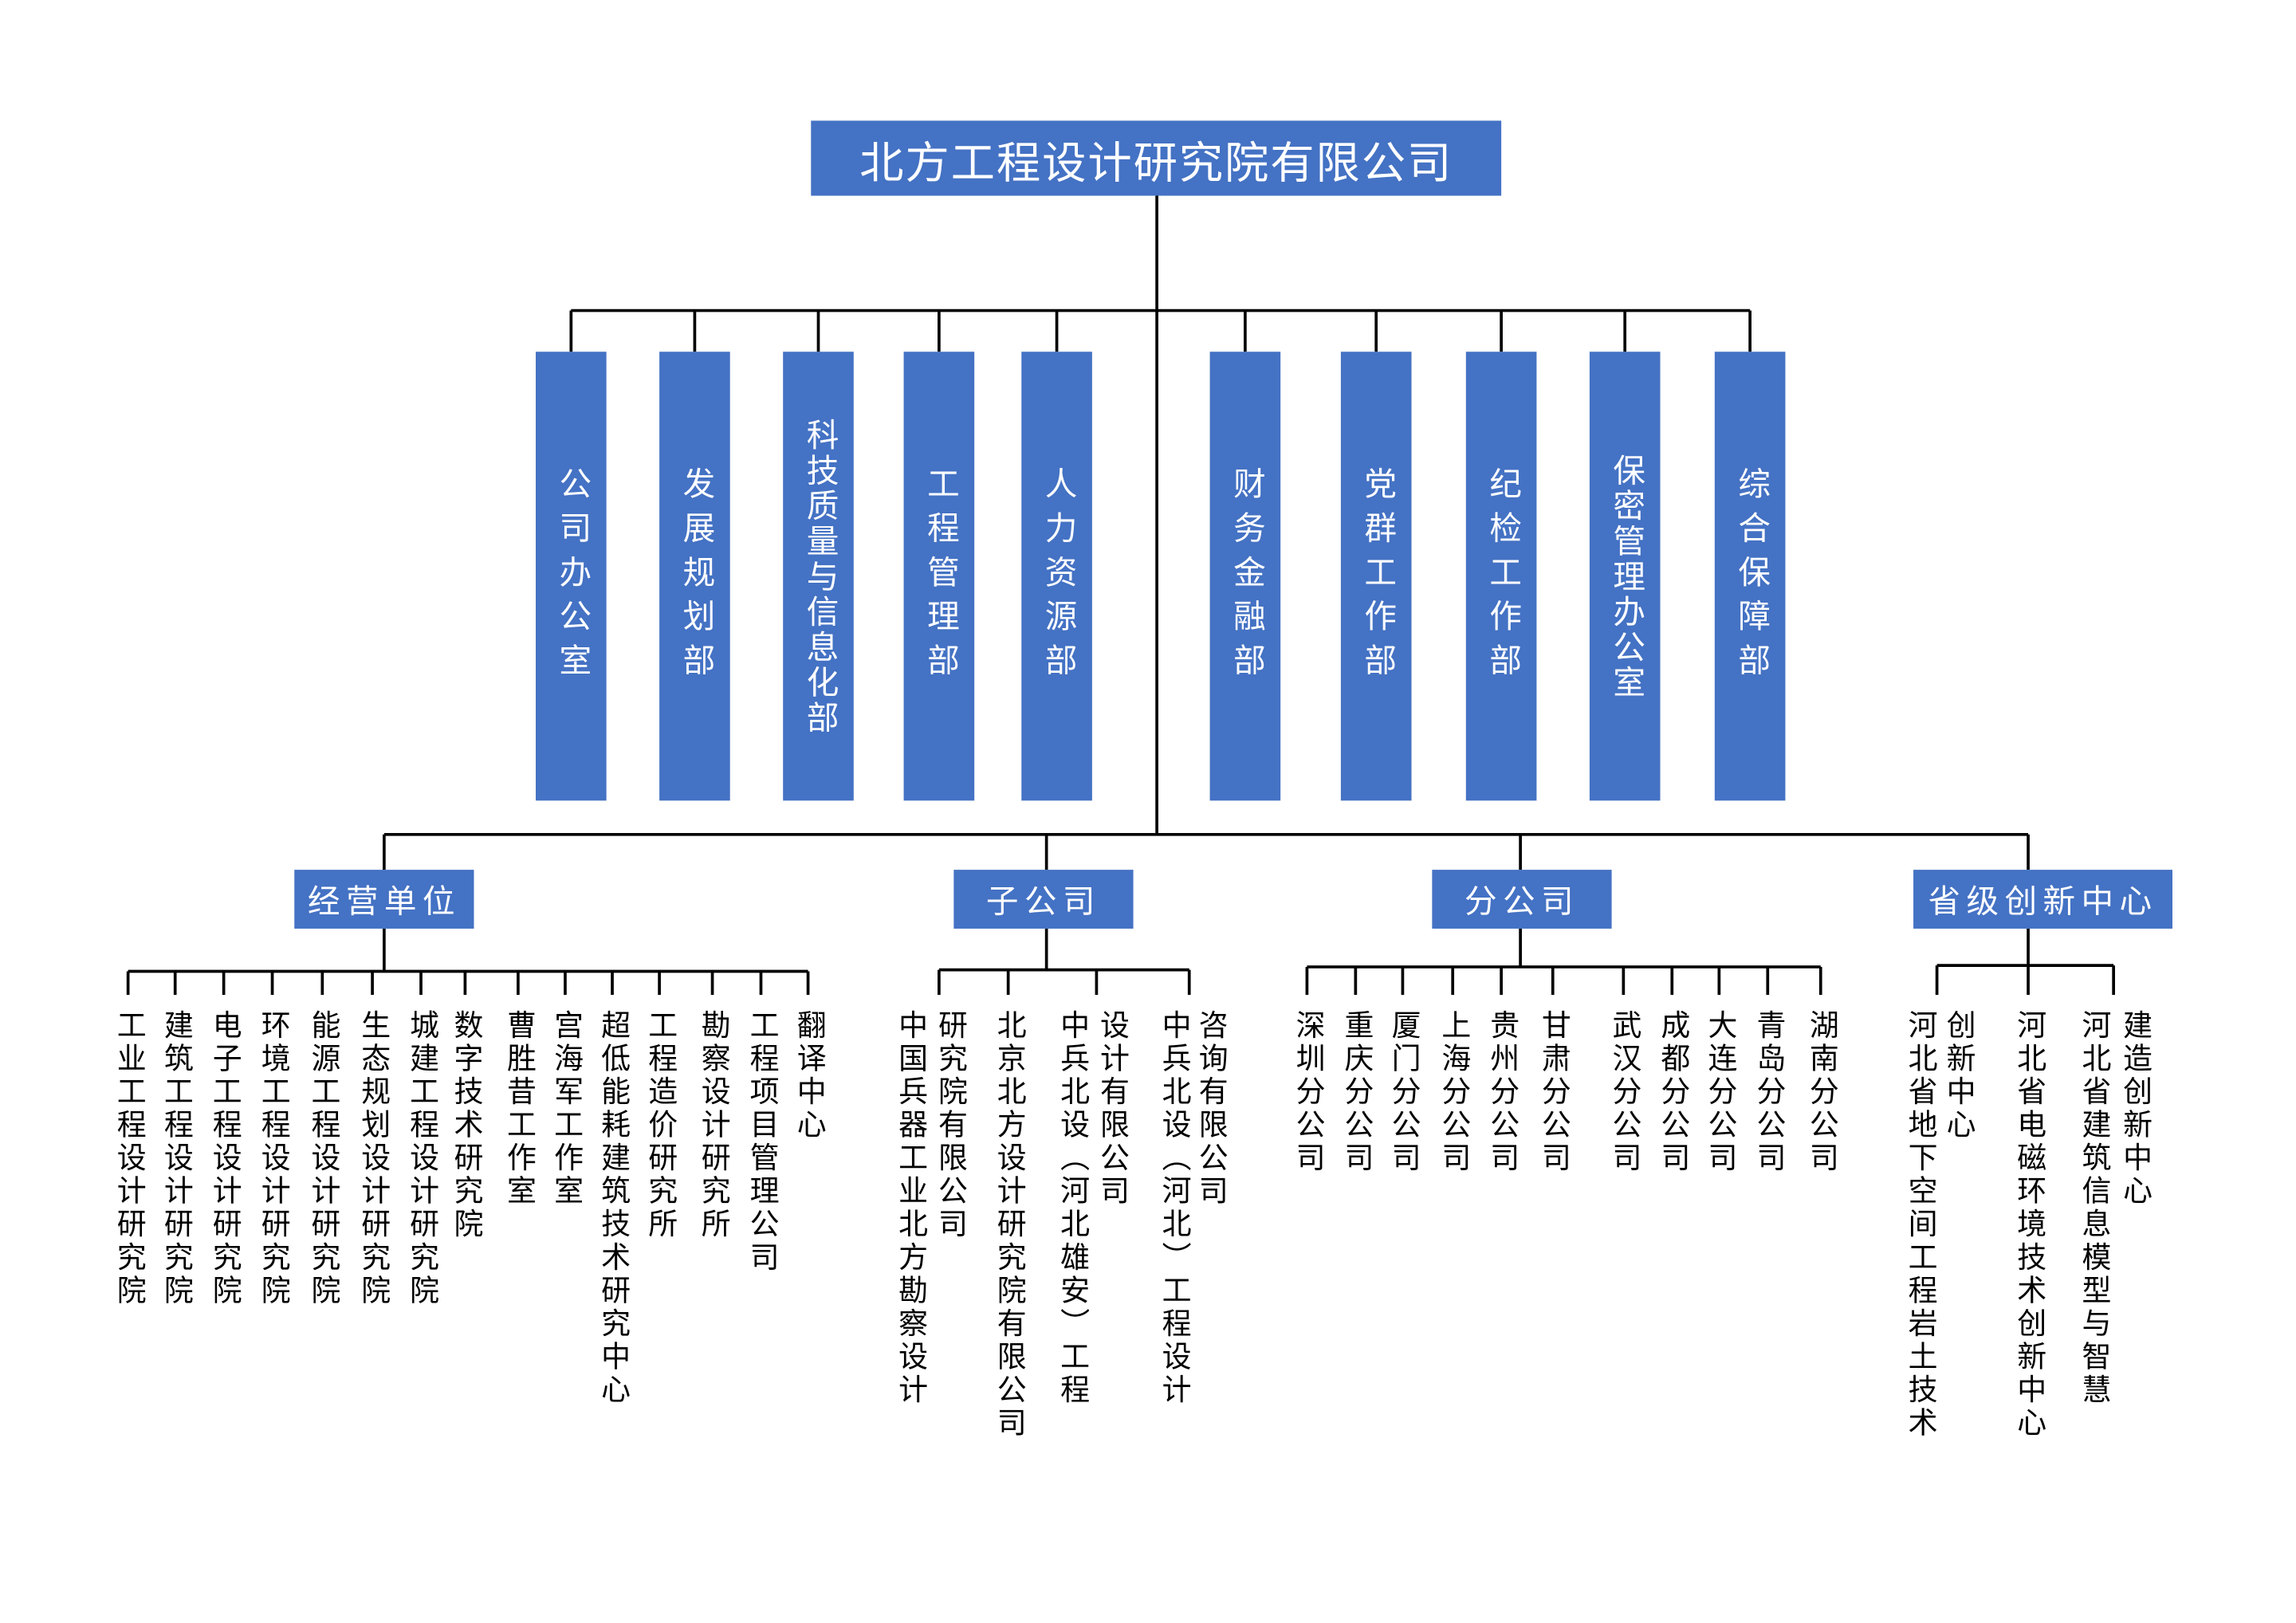  What do you see at coordinates (225, 1158) in the screenshot?
I see `unit-label: 电子工程设计研究院` at bounding box center [225, 1158].